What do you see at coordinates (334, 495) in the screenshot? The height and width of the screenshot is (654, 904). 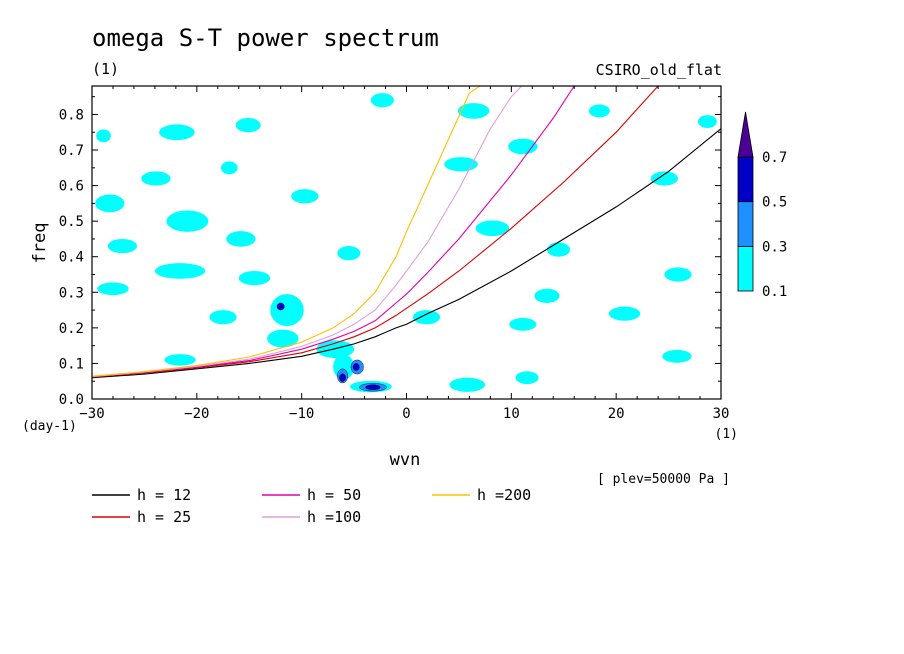 I see `legend-label-2: h = 50` at bounding box center [334, 495].